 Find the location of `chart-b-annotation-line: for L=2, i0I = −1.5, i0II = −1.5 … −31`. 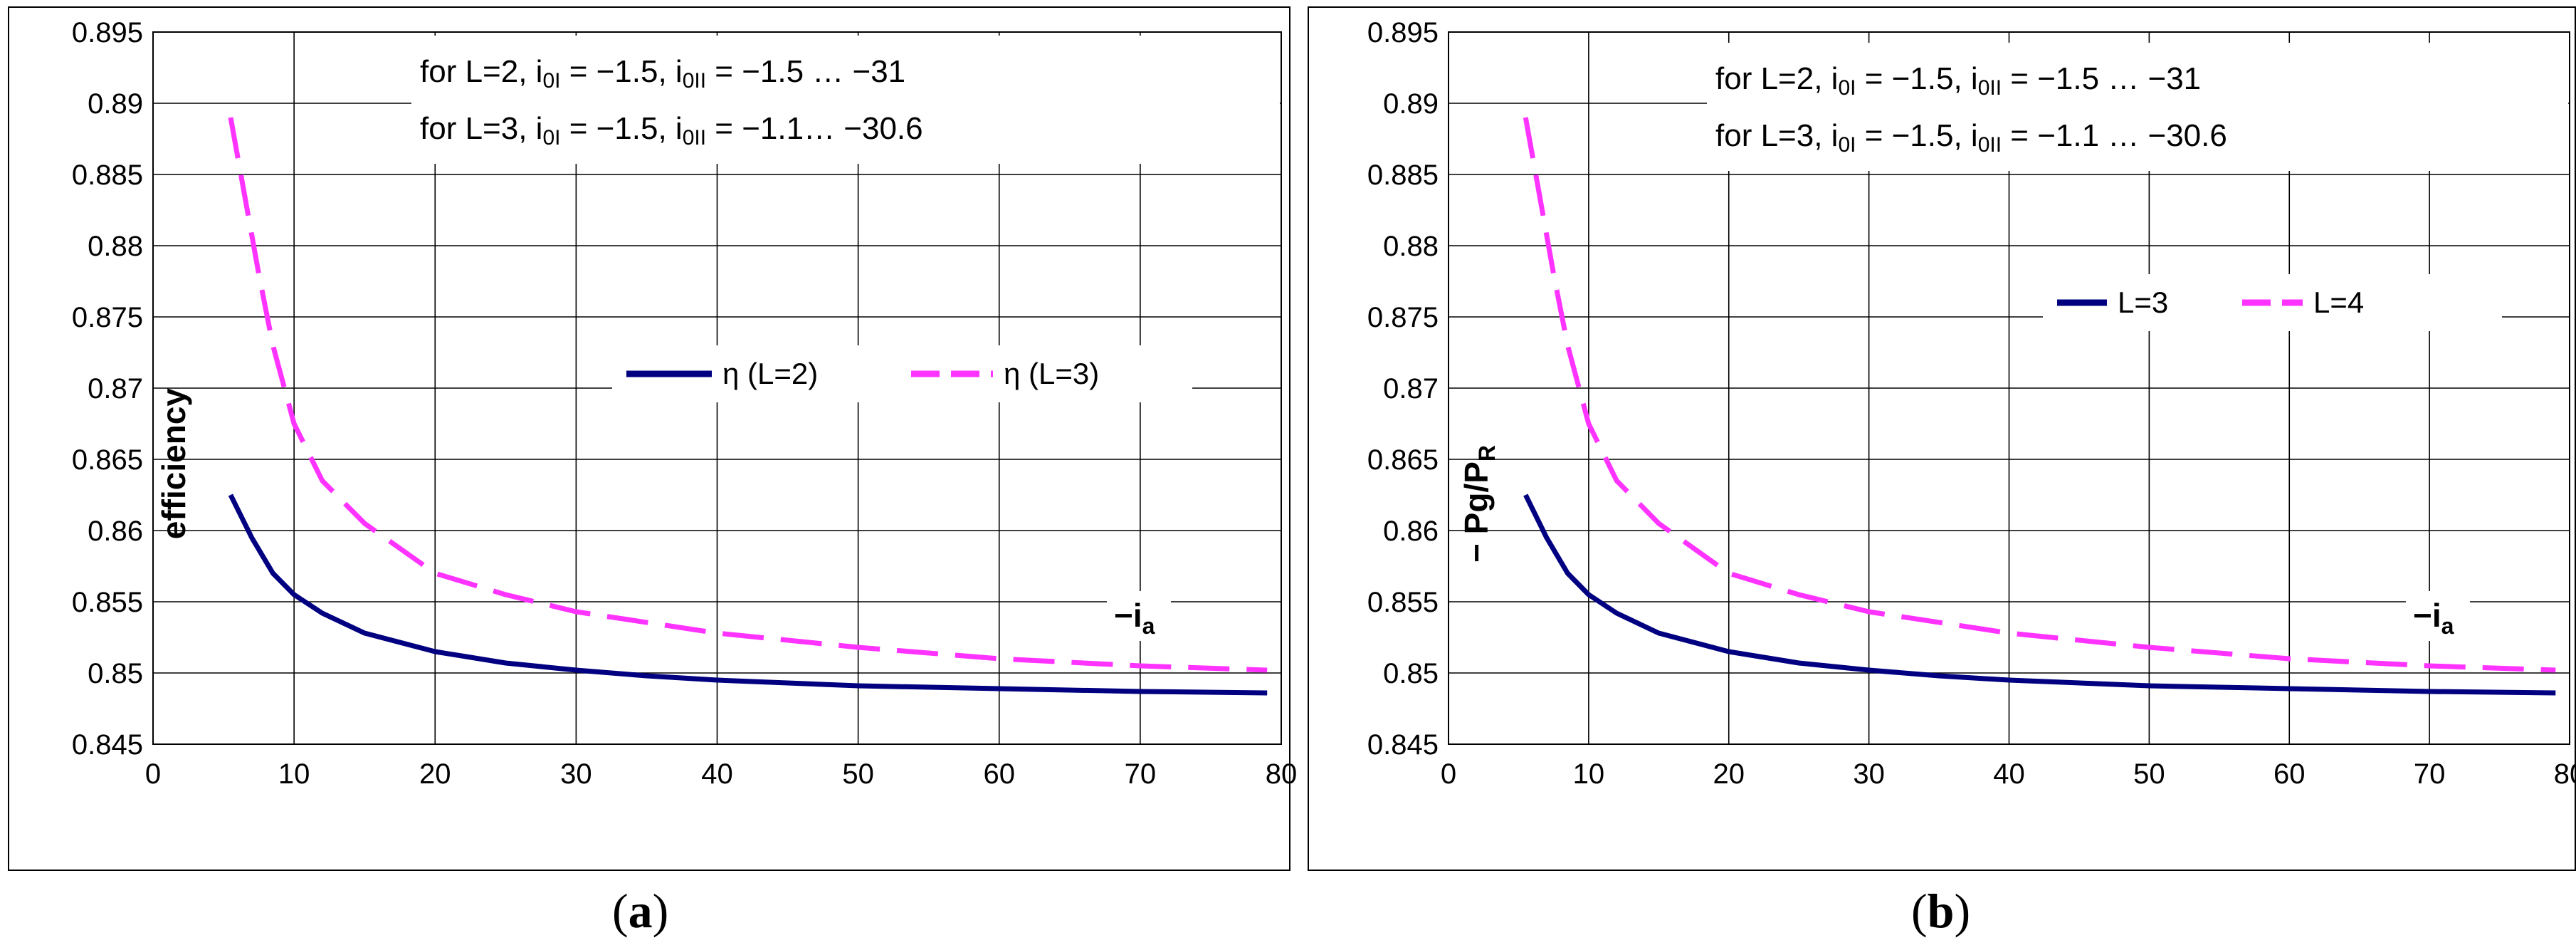

chart-b-annotation-line: for L=2, i0I = −1.5, i0II = −1.5 … −31 is located at coordinates (1958, 81).